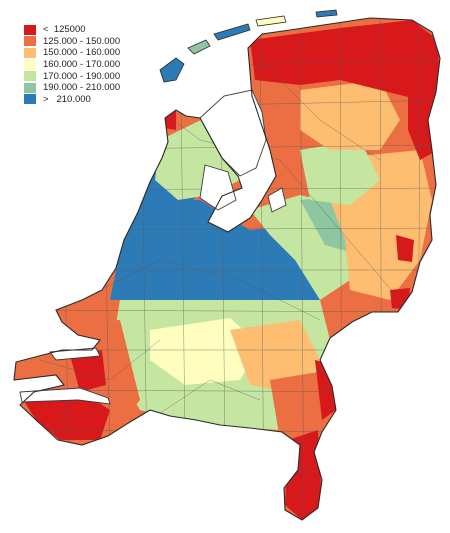 This screenshot has width=450, height=533. I want to click on legend-item: 150.000 - 160.000, so click(72, 53).